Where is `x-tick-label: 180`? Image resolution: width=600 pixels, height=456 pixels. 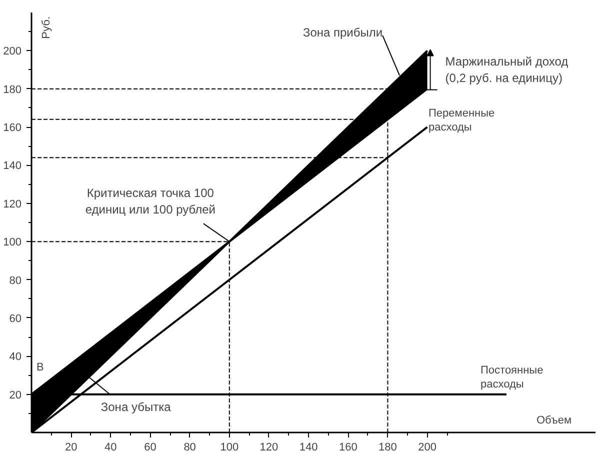 x-tick-label: 180 is located at coordinates (387, 448).